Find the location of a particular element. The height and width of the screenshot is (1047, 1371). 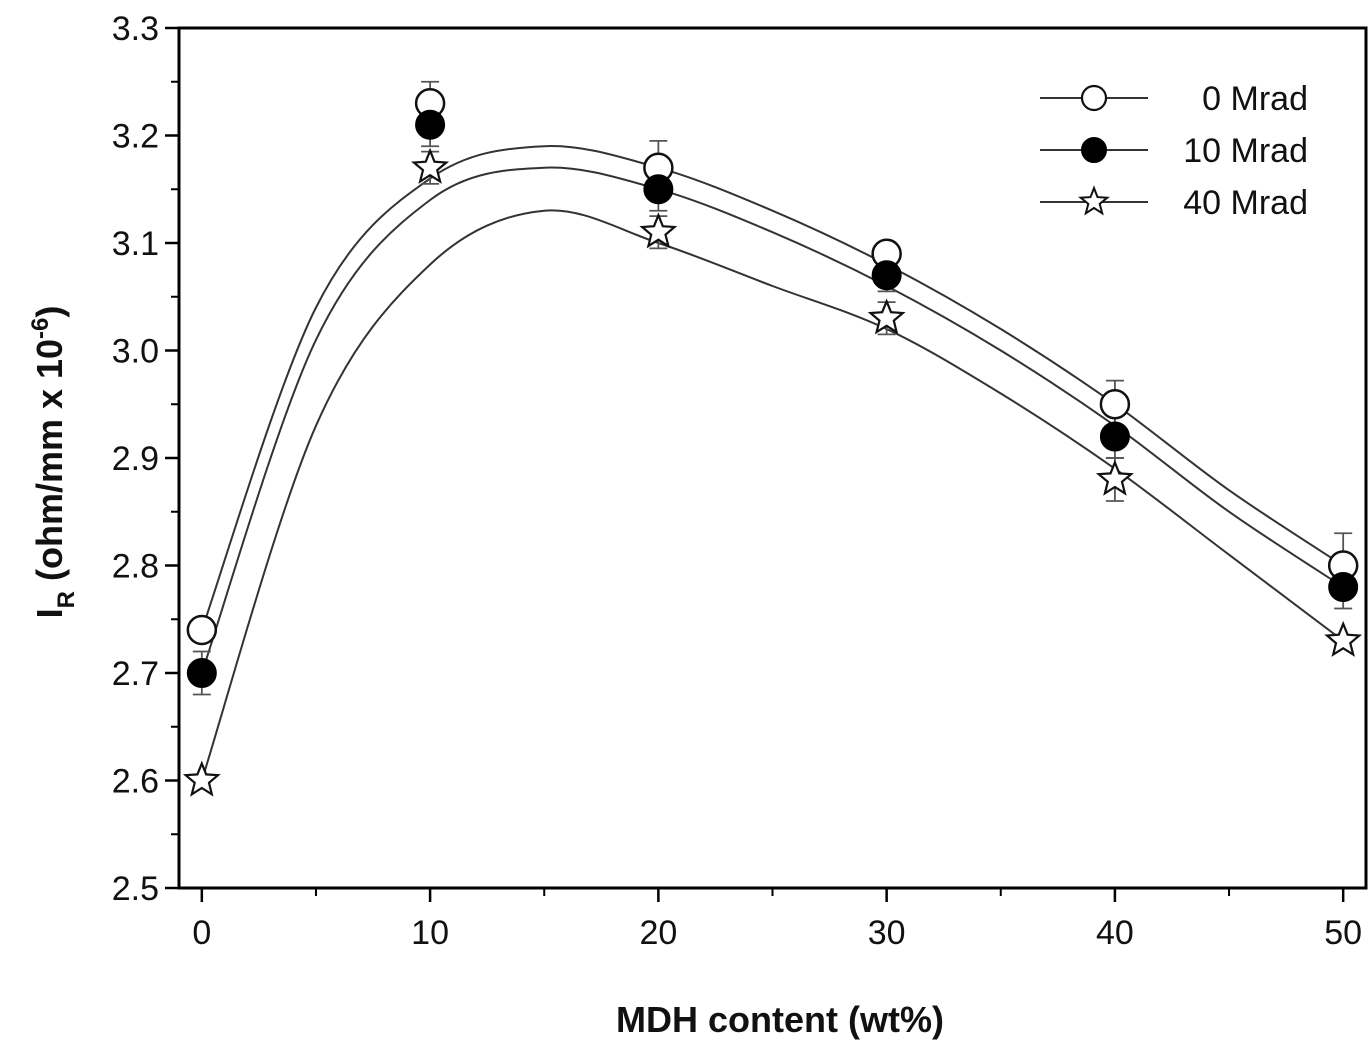

y-tick-label: 3.2 is located at coordinates (135, 137).